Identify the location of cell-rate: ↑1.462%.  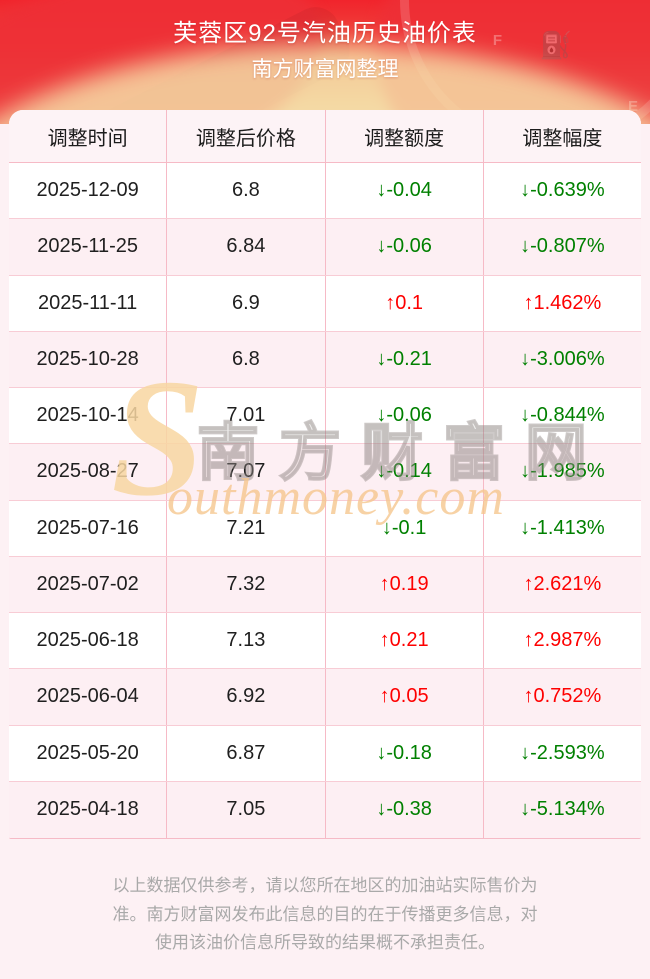
(561, 303).